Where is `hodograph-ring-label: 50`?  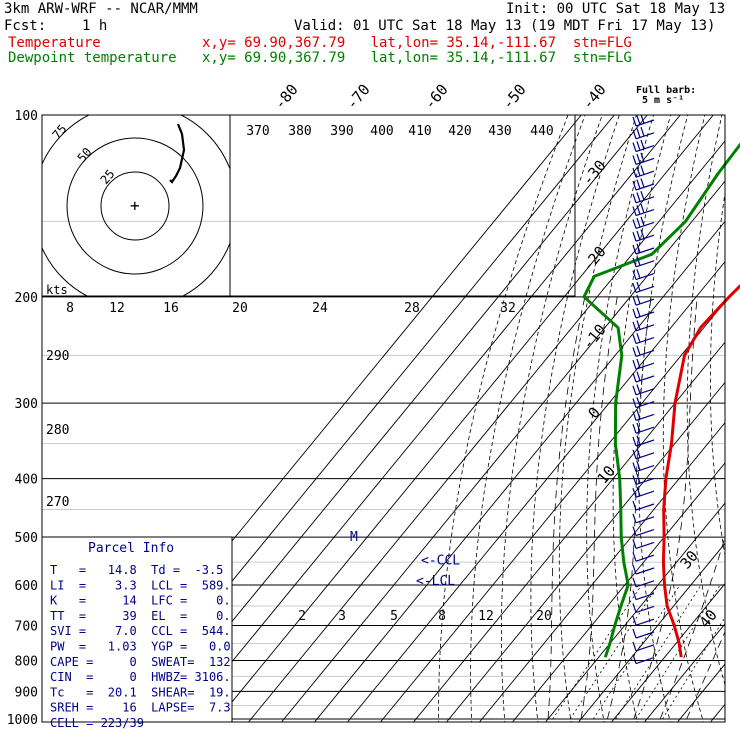
hodograph-ring-label: 50 is located at coordinates (85, 155).